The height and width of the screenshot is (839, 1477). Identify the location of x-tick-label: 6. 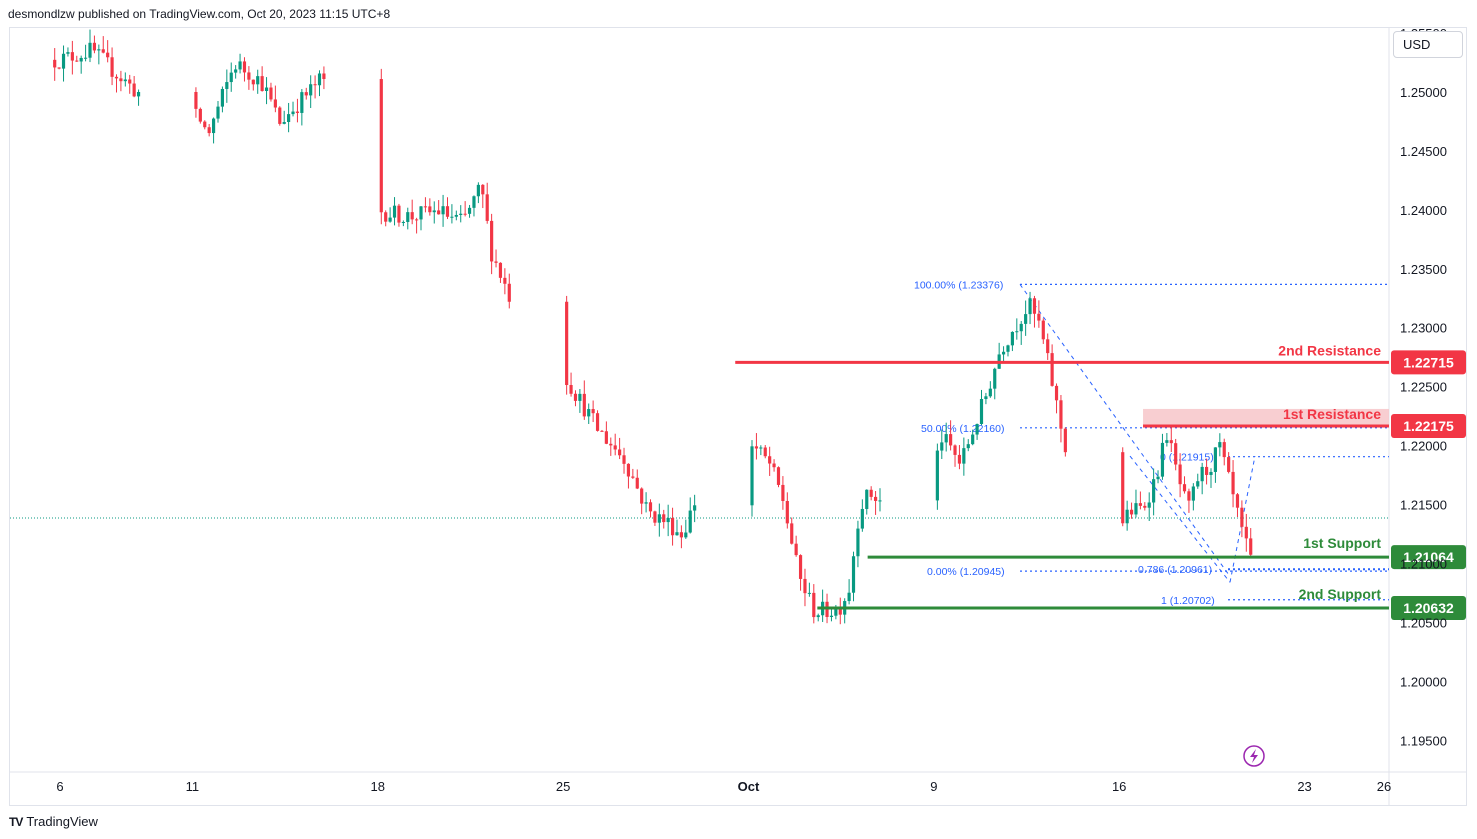
(59, 786).